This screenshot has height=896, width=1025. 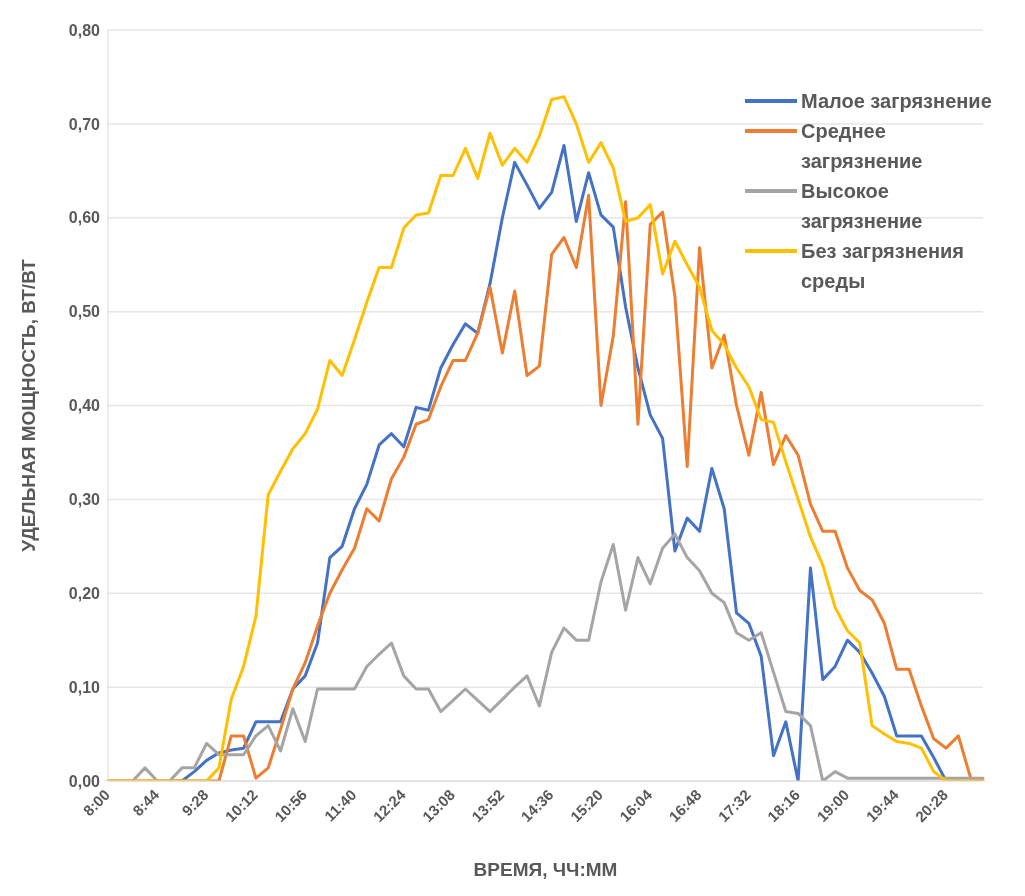 I want to click on y-tick-label: 0,70, so click(x=84, y=124).